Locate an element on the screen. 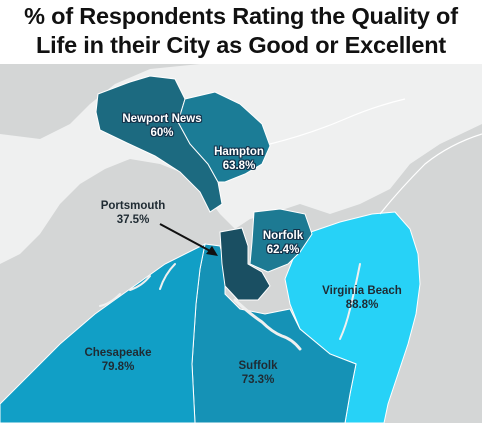 Image resolution: width=482 pixels, height=423 pixels. region-name: Suffolk is located at coordinates (258, 366).